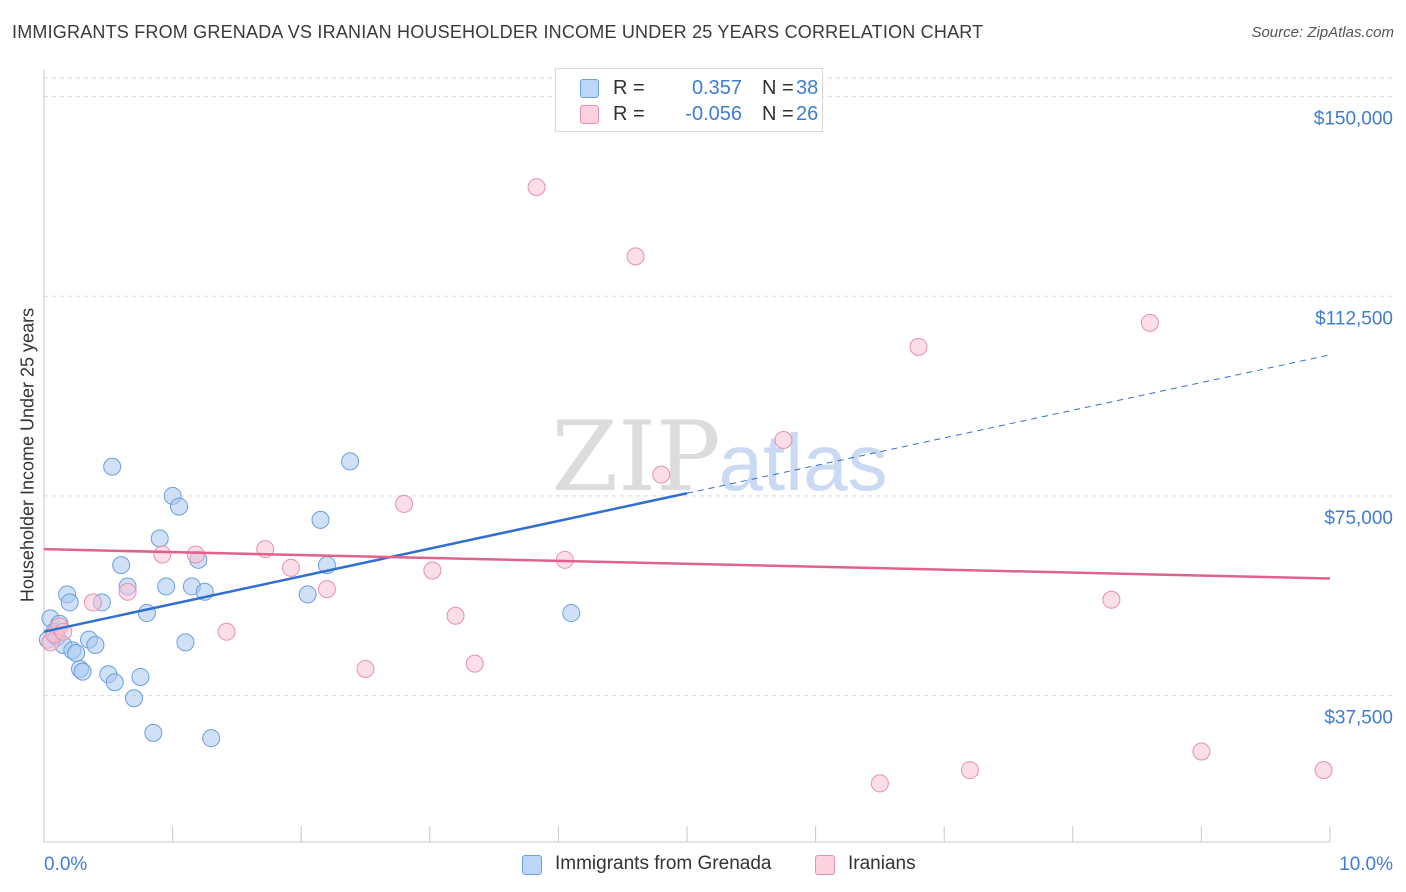 This screenshot has width=1406, height=892. Describe the element at coordinates (825, 865) in the screenshot. I see `bottom-legend-swatch-iranians` at that location.